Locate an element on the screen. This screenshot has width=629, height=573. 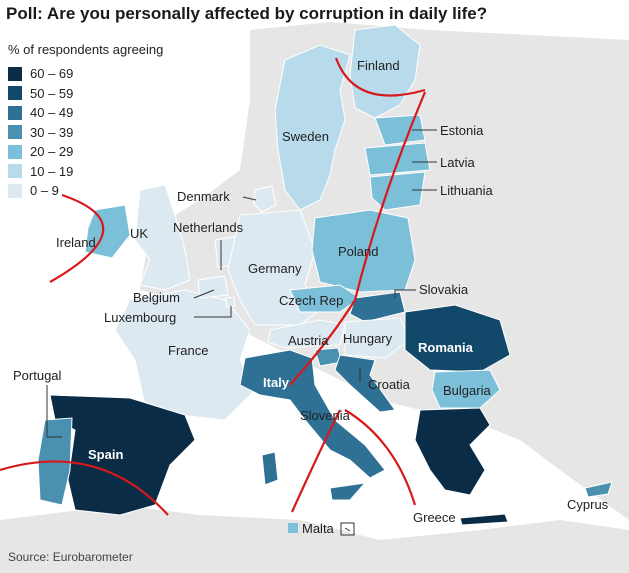
label-luxembourg: Luxembourg is located at coordinates (140, 317).